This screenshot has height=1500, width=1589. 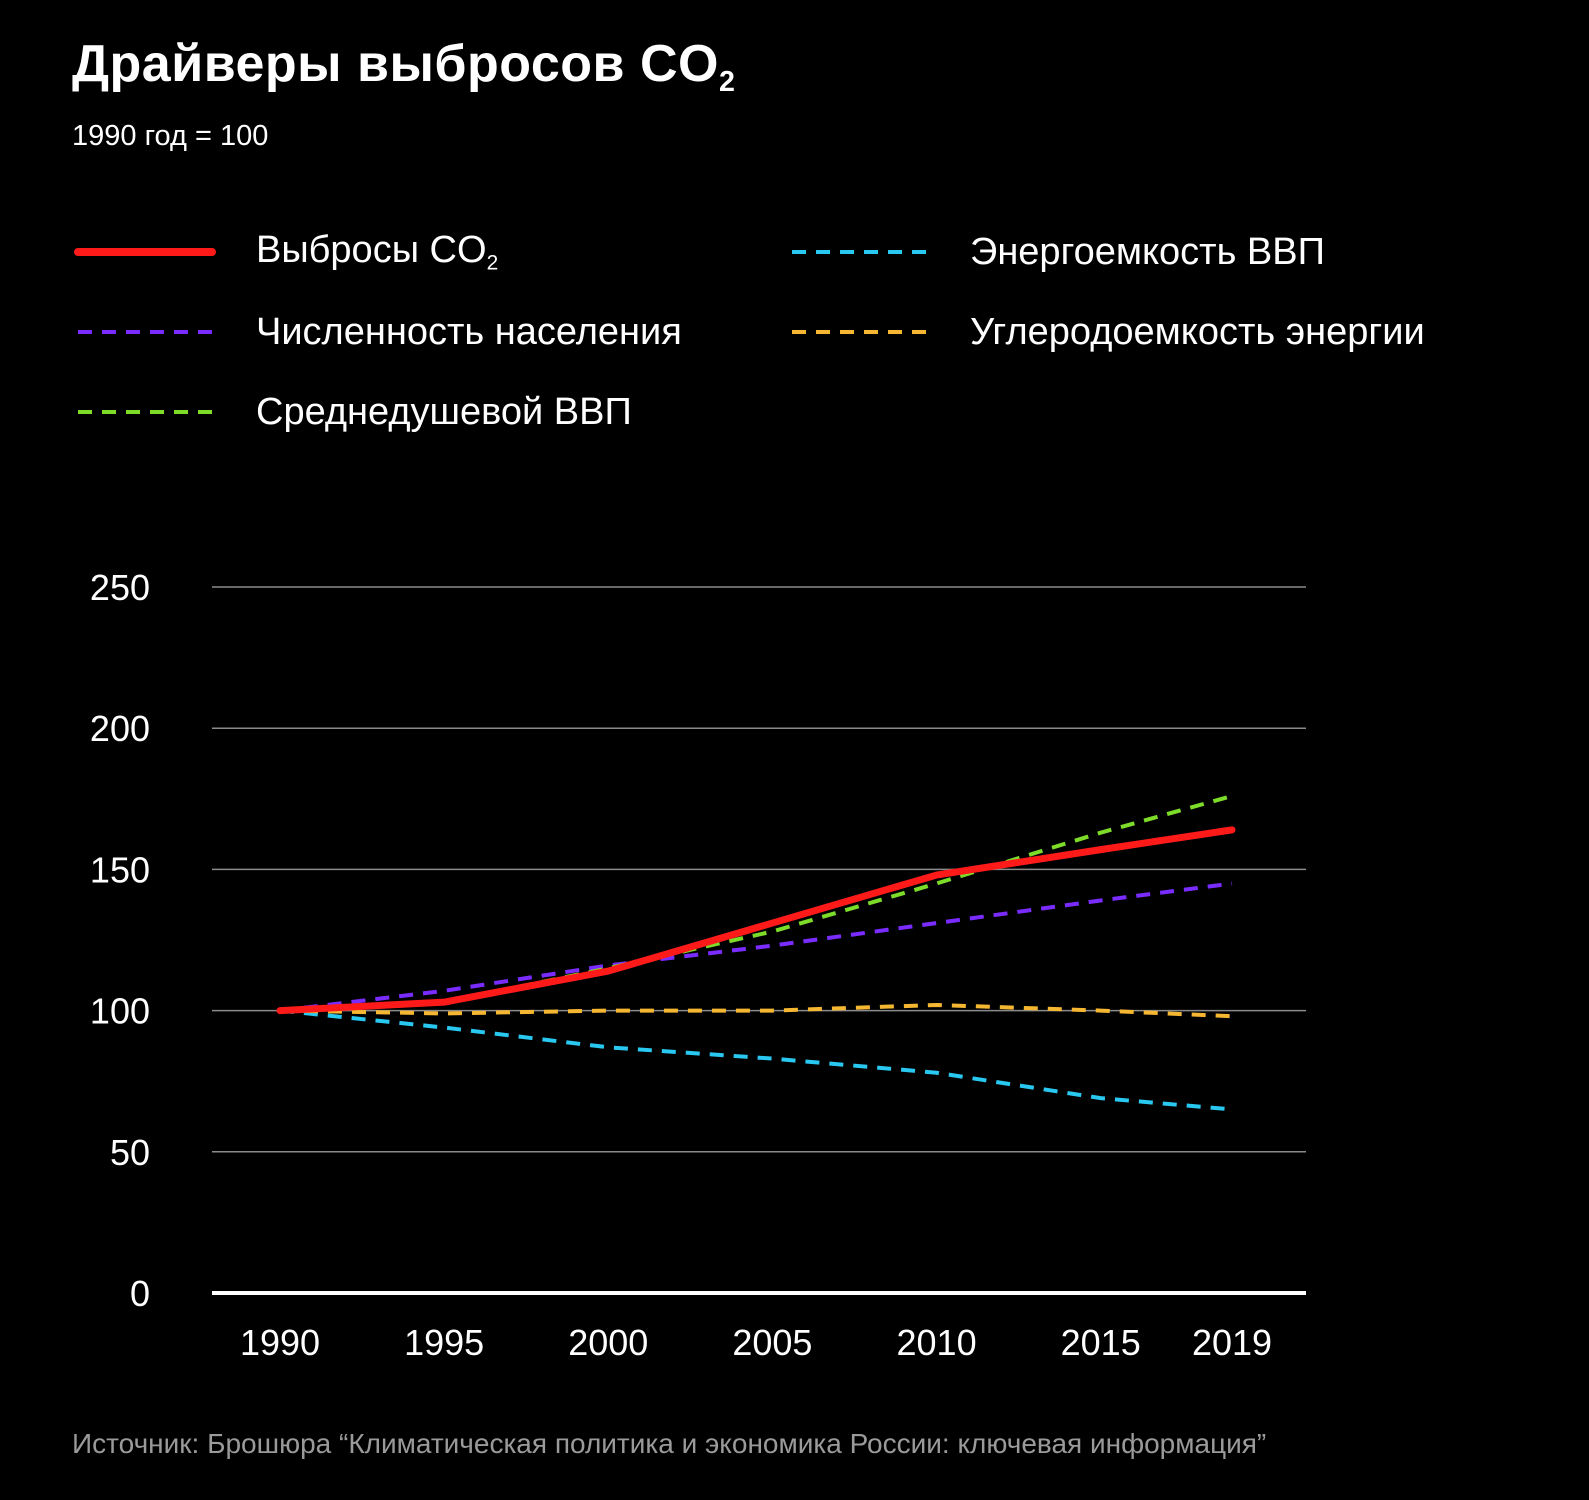 I want to click on x-tick-label: 2005, so click(x=772, y=1342).